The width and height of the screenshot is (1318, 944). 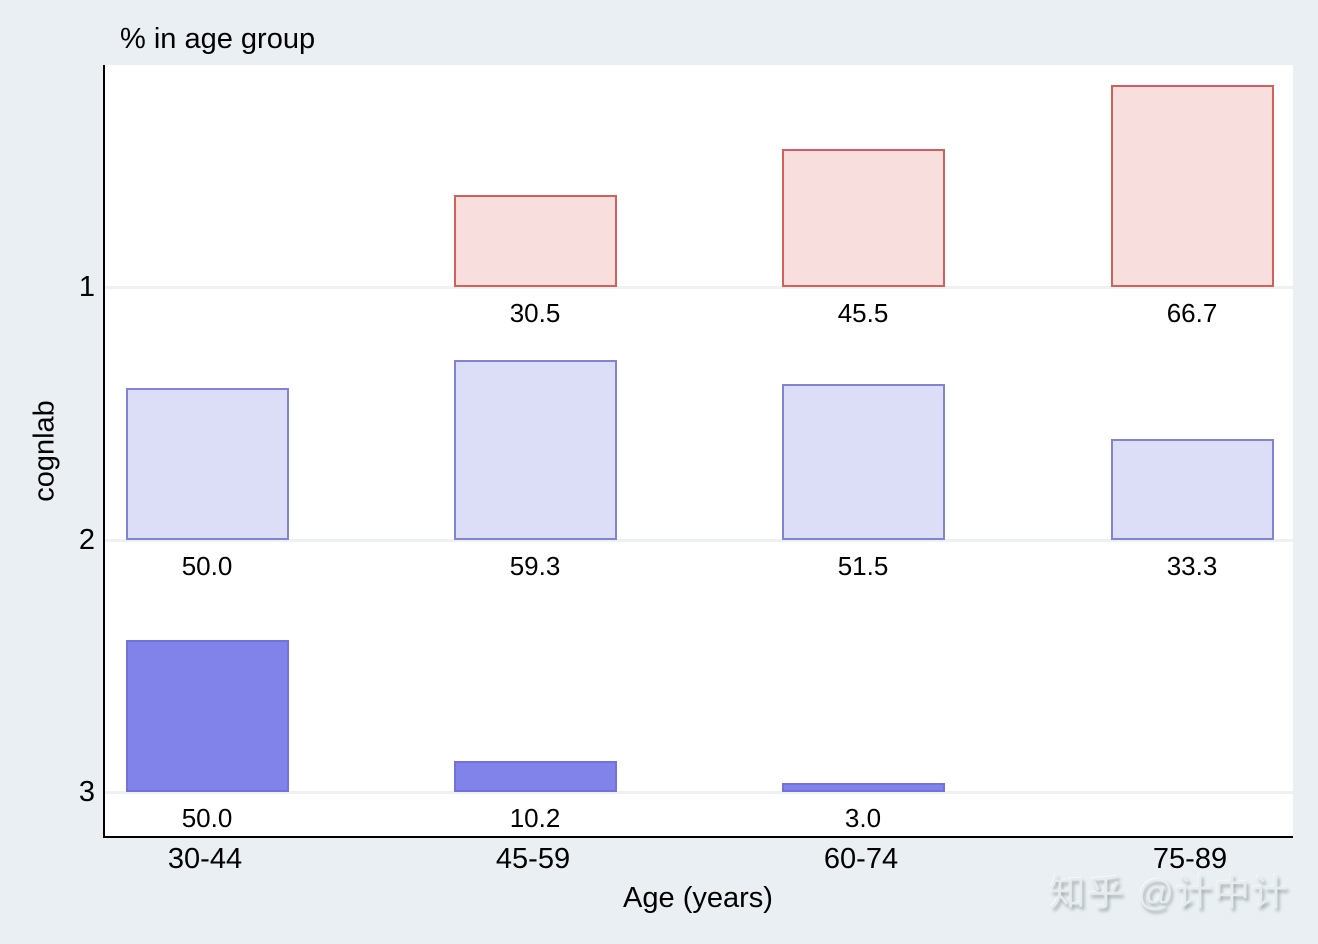 I want to click on y-tick-label: 2, so click(x=86, y=540).